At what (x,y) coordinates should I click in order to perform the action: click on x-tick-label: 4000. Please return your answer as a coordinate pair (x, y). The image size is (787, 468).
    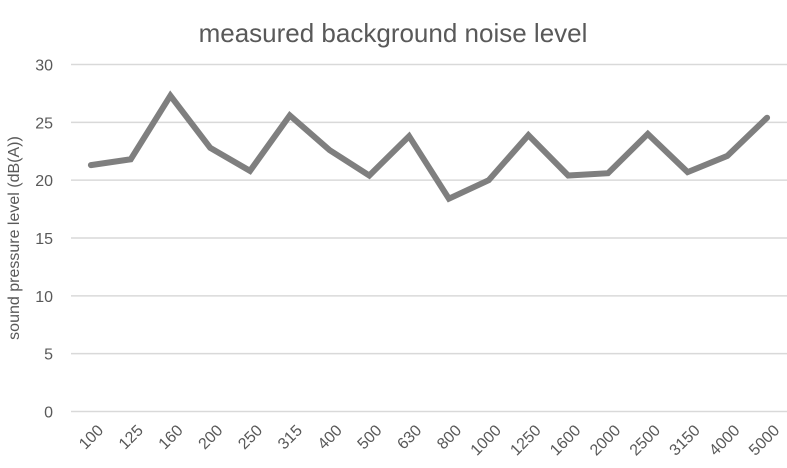
    Looking at the image, I should click on (724, 440).